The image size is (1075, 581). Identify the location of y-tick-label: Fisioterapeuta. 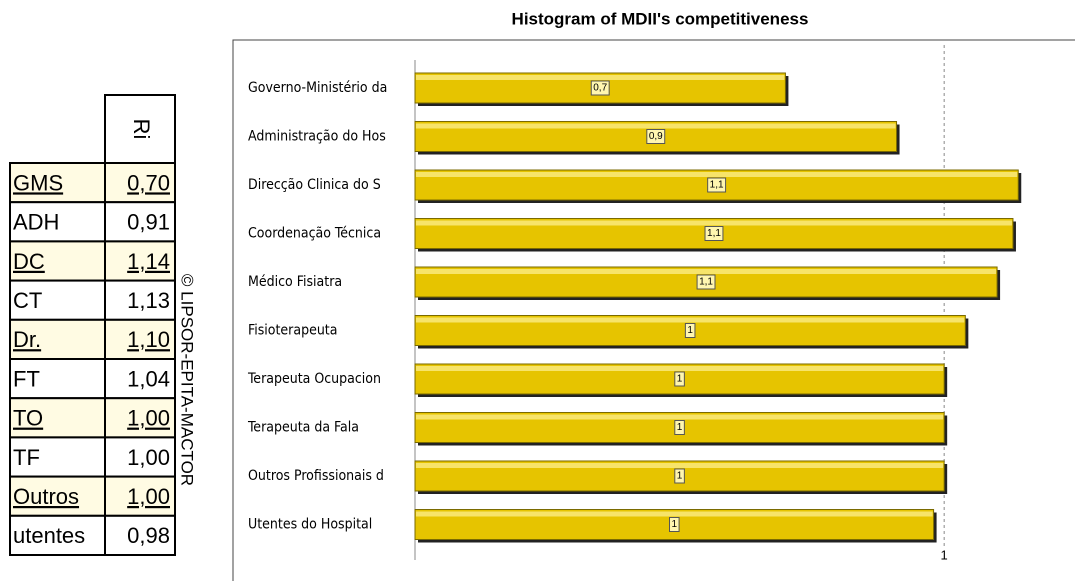
(292, 331).